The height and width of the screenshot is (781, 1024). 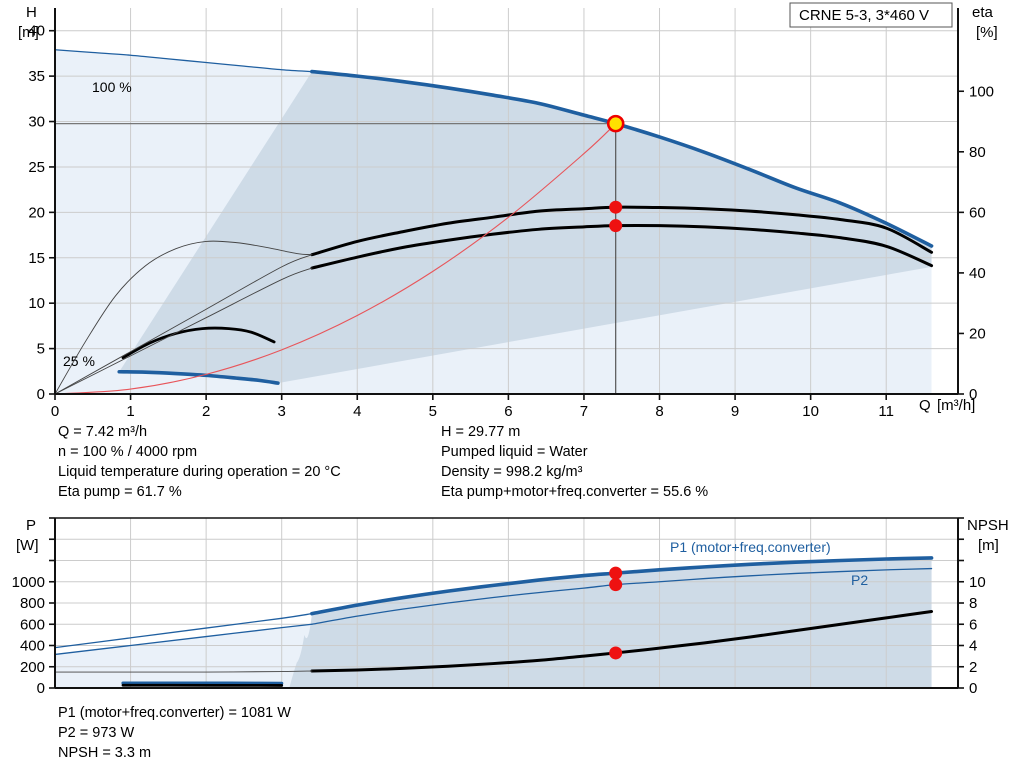 What do you see at coordinates (36, 31) in the screenshot?
I see `ytick-label: 40` at bounding box center [36, 31].